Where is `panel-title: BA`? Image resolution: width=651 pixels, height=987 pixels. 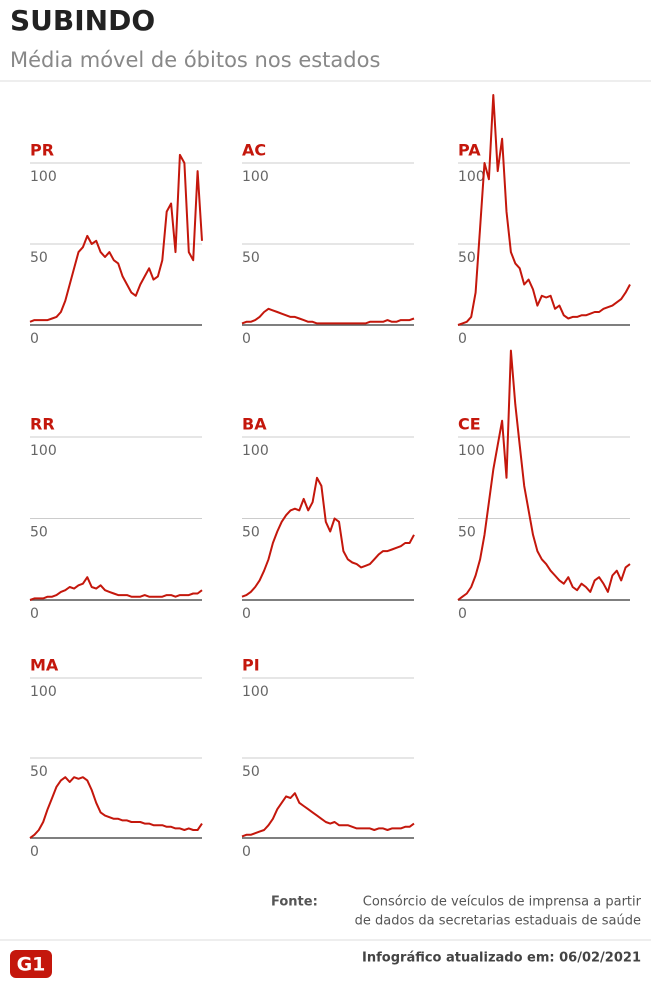 panel-title: BA is located at coordinates (254, 424).